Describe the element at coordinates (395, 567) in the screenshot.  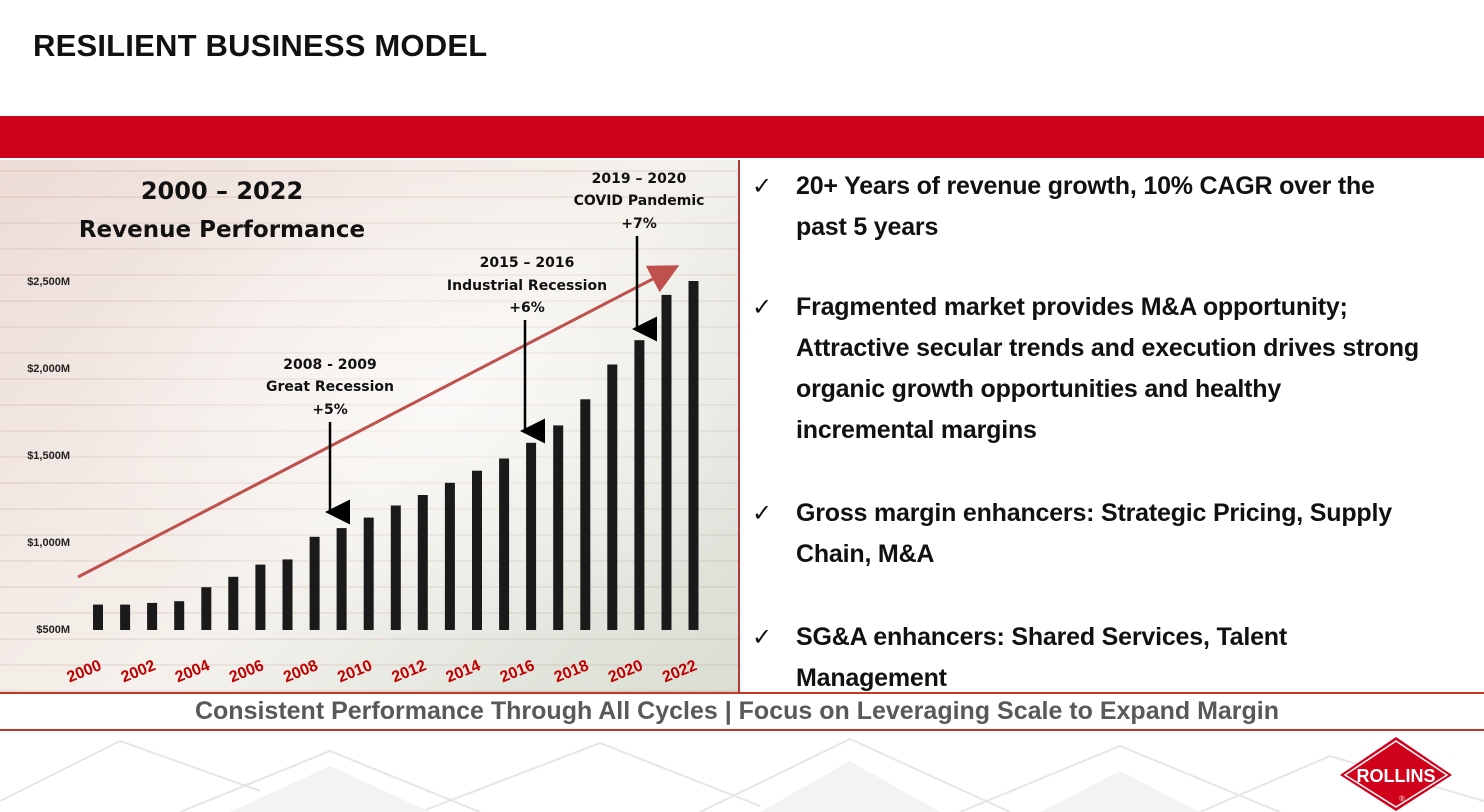
I see `bar-2011` at that location.